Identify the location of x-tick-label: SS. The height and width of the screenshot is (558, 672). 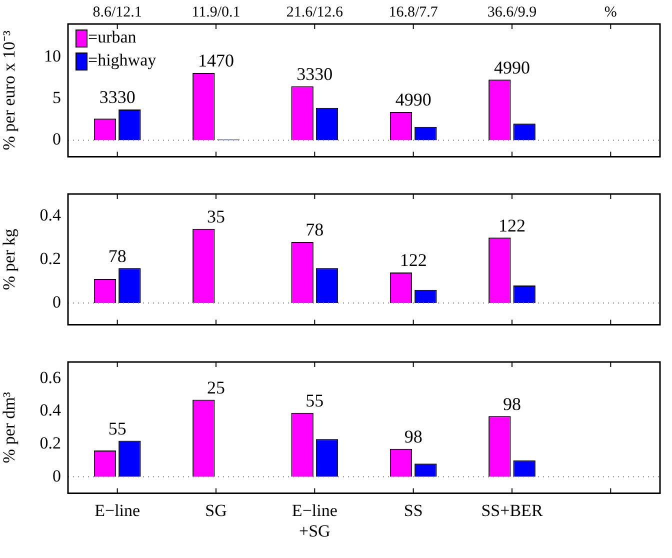
(413, 510).